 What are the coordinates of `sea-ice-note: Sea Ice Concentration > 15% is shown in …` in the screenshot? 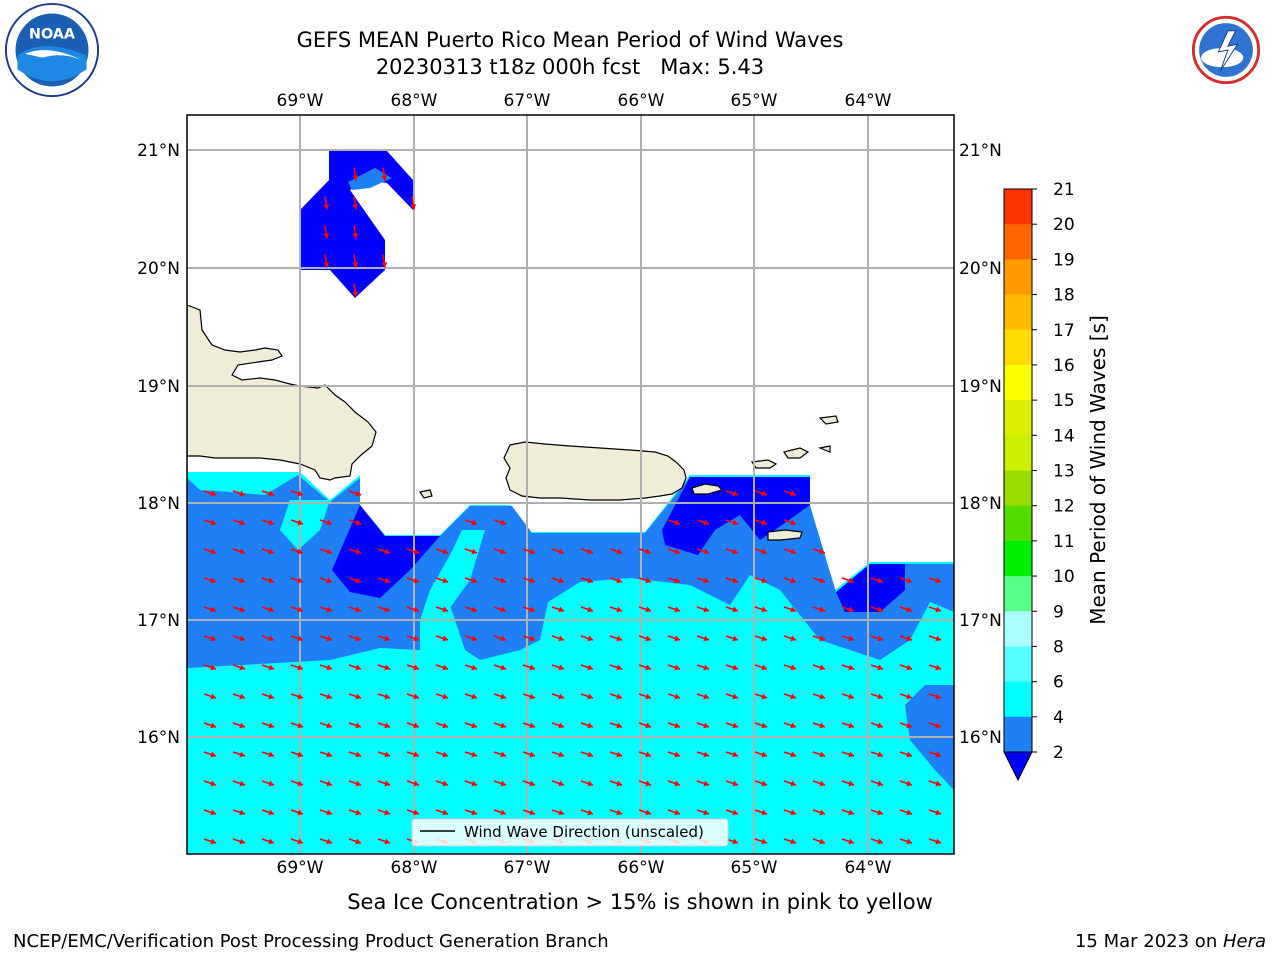 It's located at (640, 902).